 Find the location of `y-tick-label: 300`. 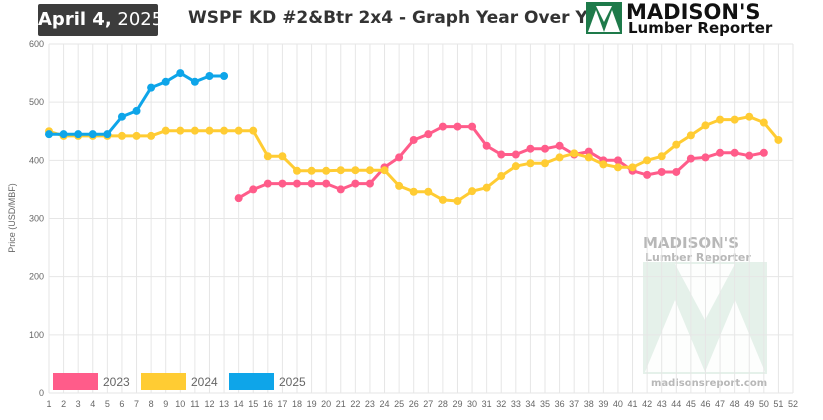

y-tick-label: 300 is located at coordinates (36, 219).